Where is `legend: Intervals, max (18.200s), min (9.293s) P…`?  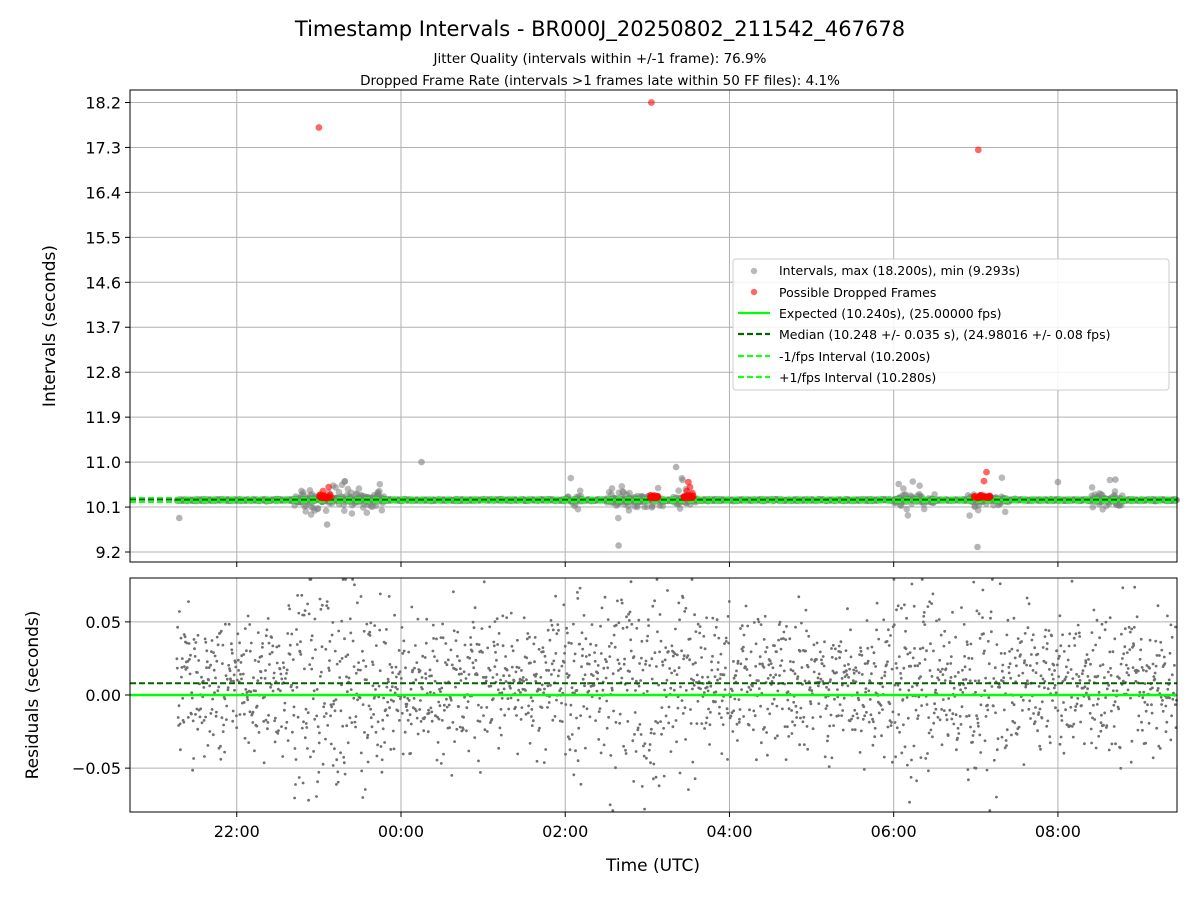
legend: Intervals, max (18.200s), min (9.293s) P… is located at coordinates (951, 324).